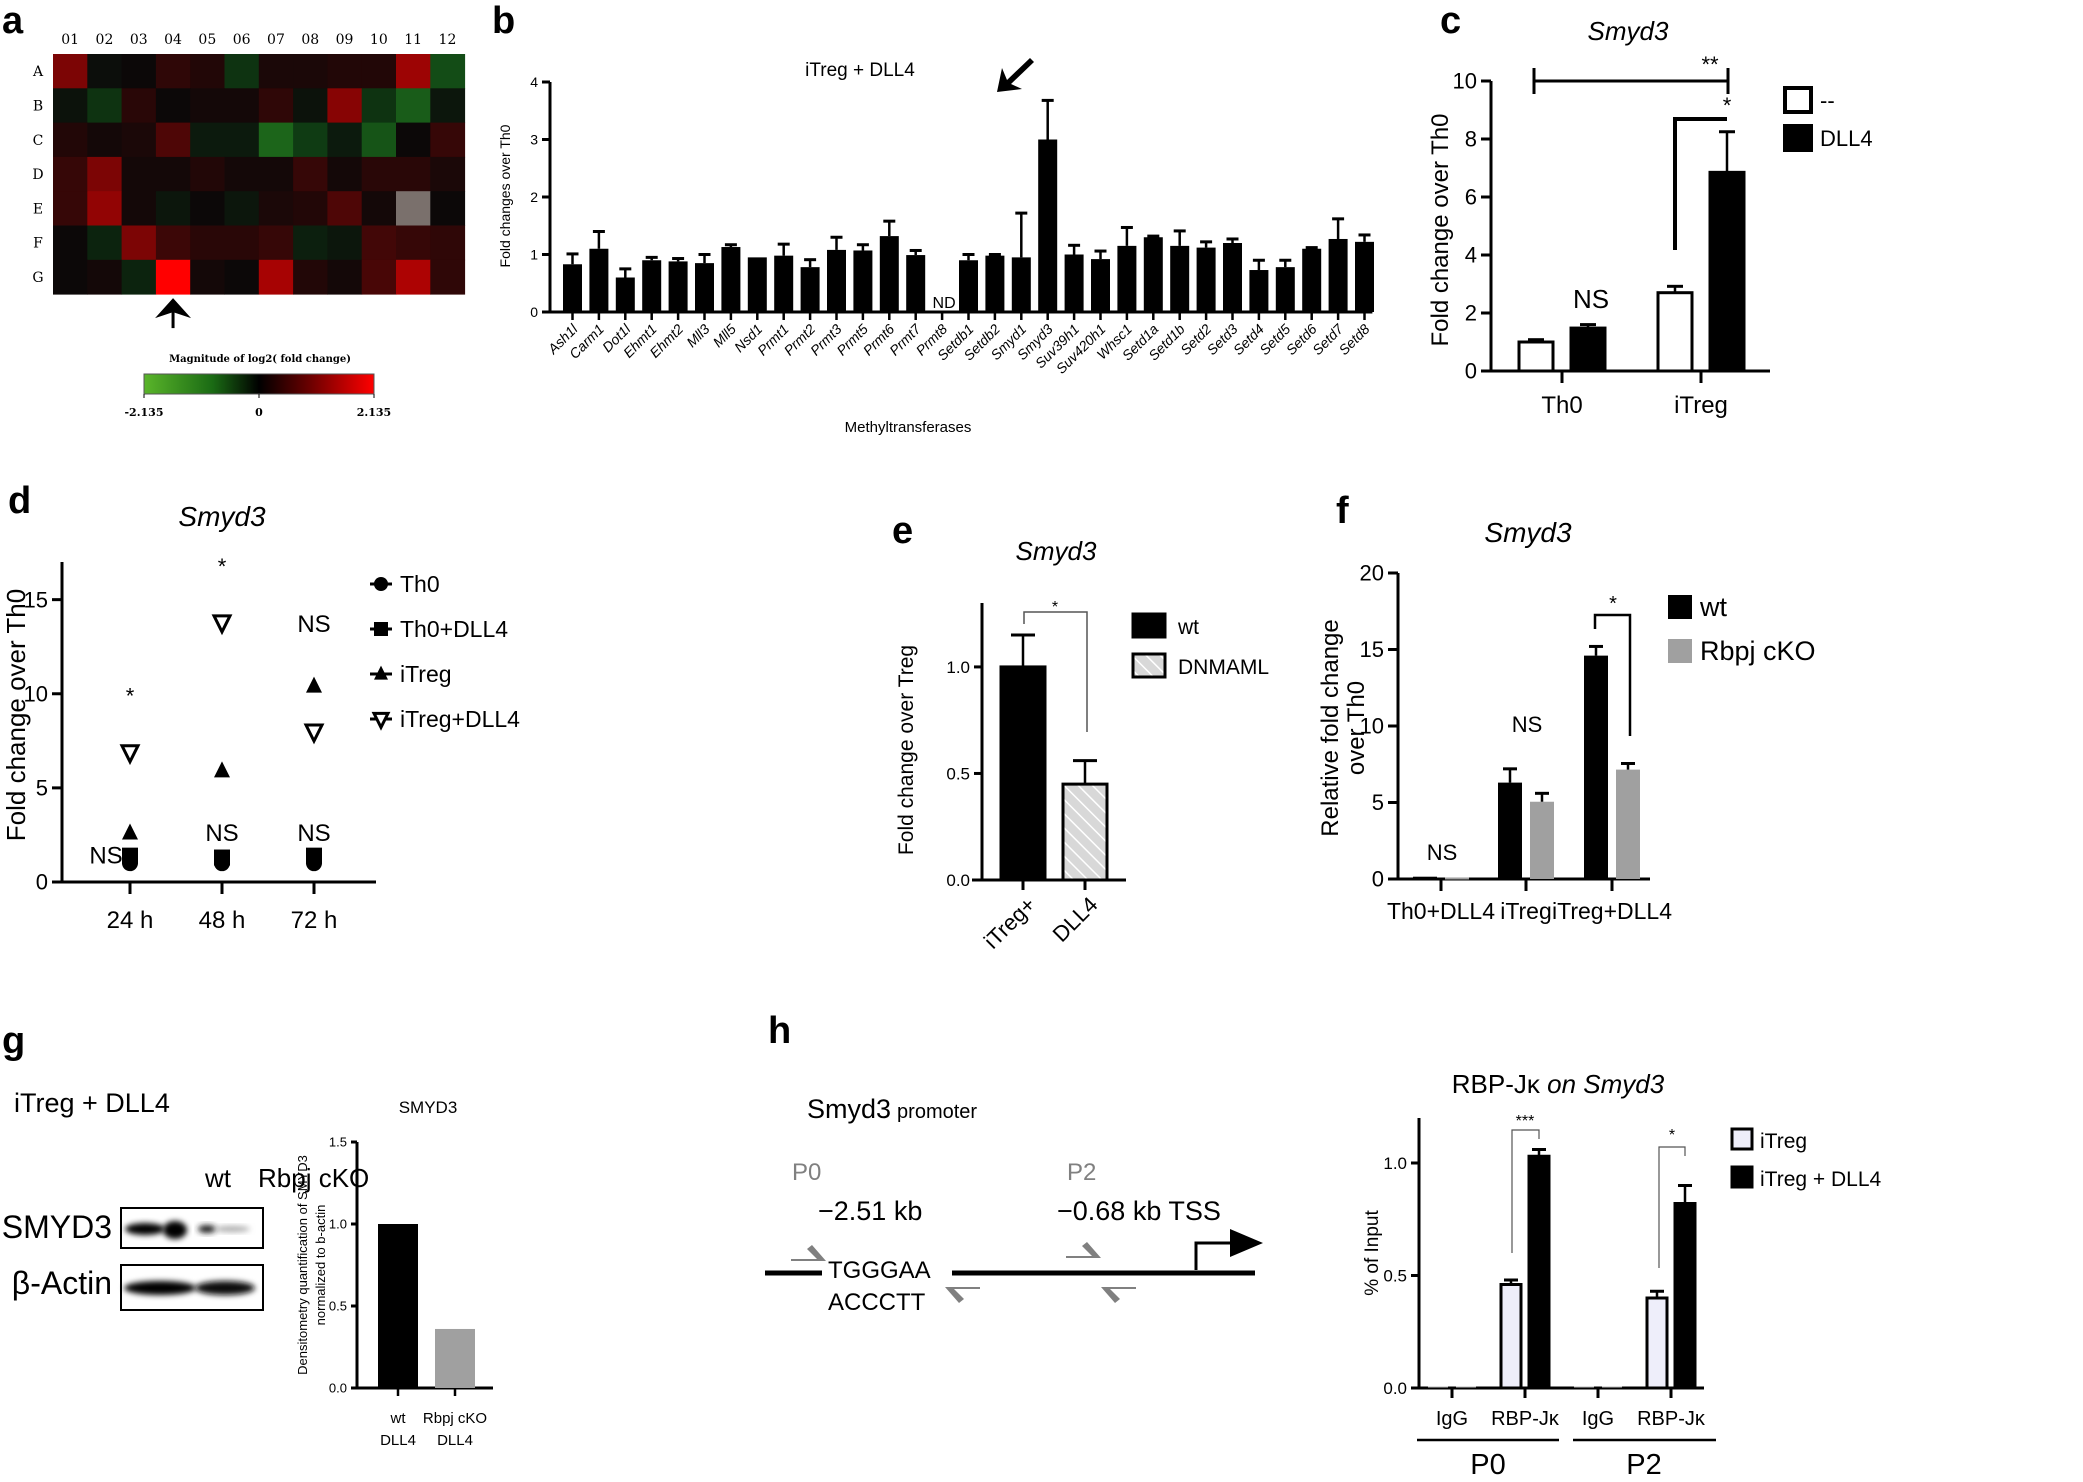 The height and width of the screenshot is (1482, 2083). I want to click on panel-label-e: e, so click(903, 531).